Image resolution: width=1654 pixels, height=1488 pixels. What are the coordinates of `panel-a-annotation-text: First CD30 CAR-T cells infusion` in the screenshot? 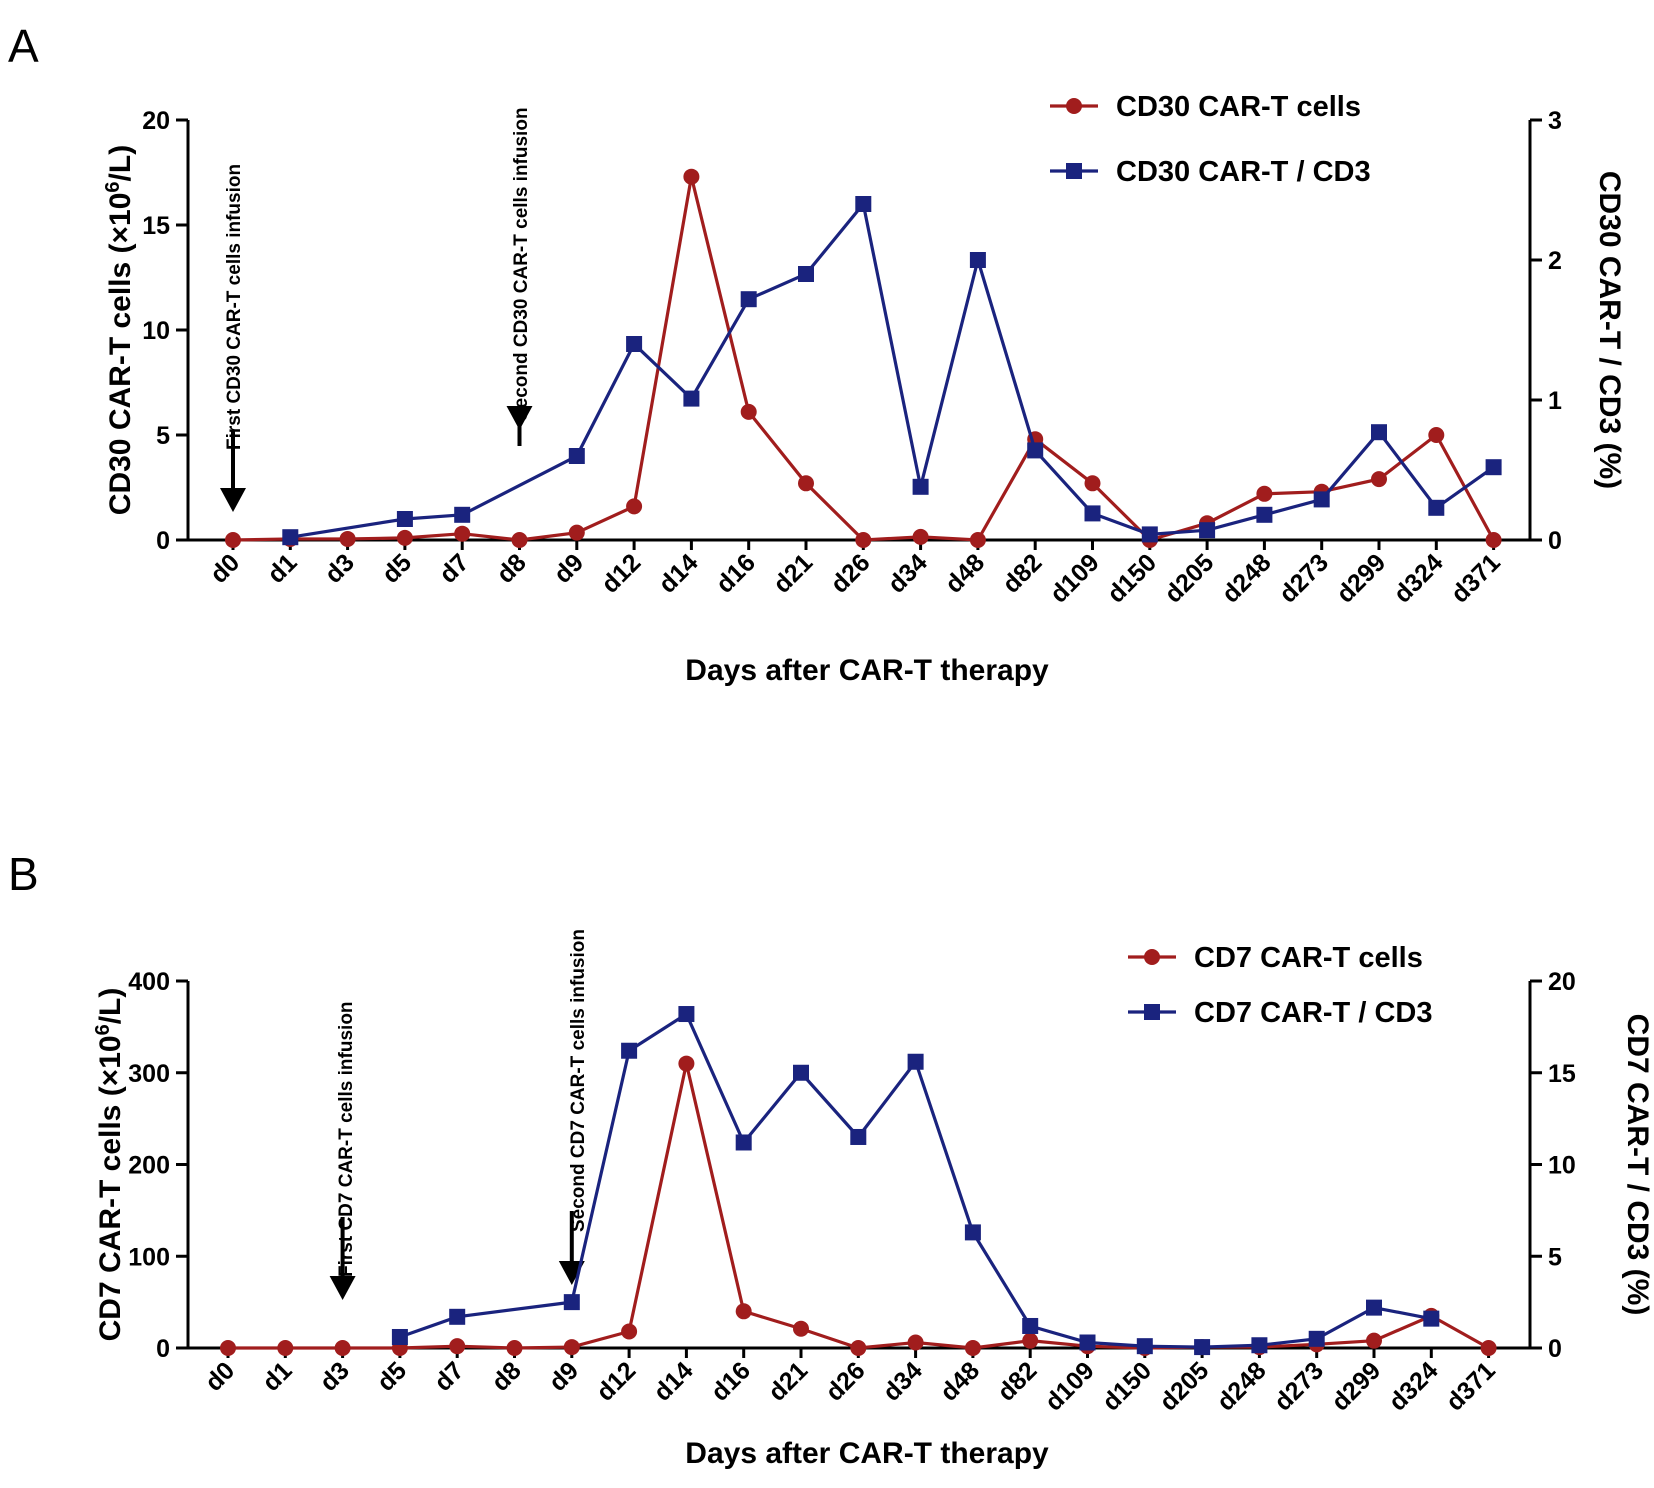 It's located at (234, 307).